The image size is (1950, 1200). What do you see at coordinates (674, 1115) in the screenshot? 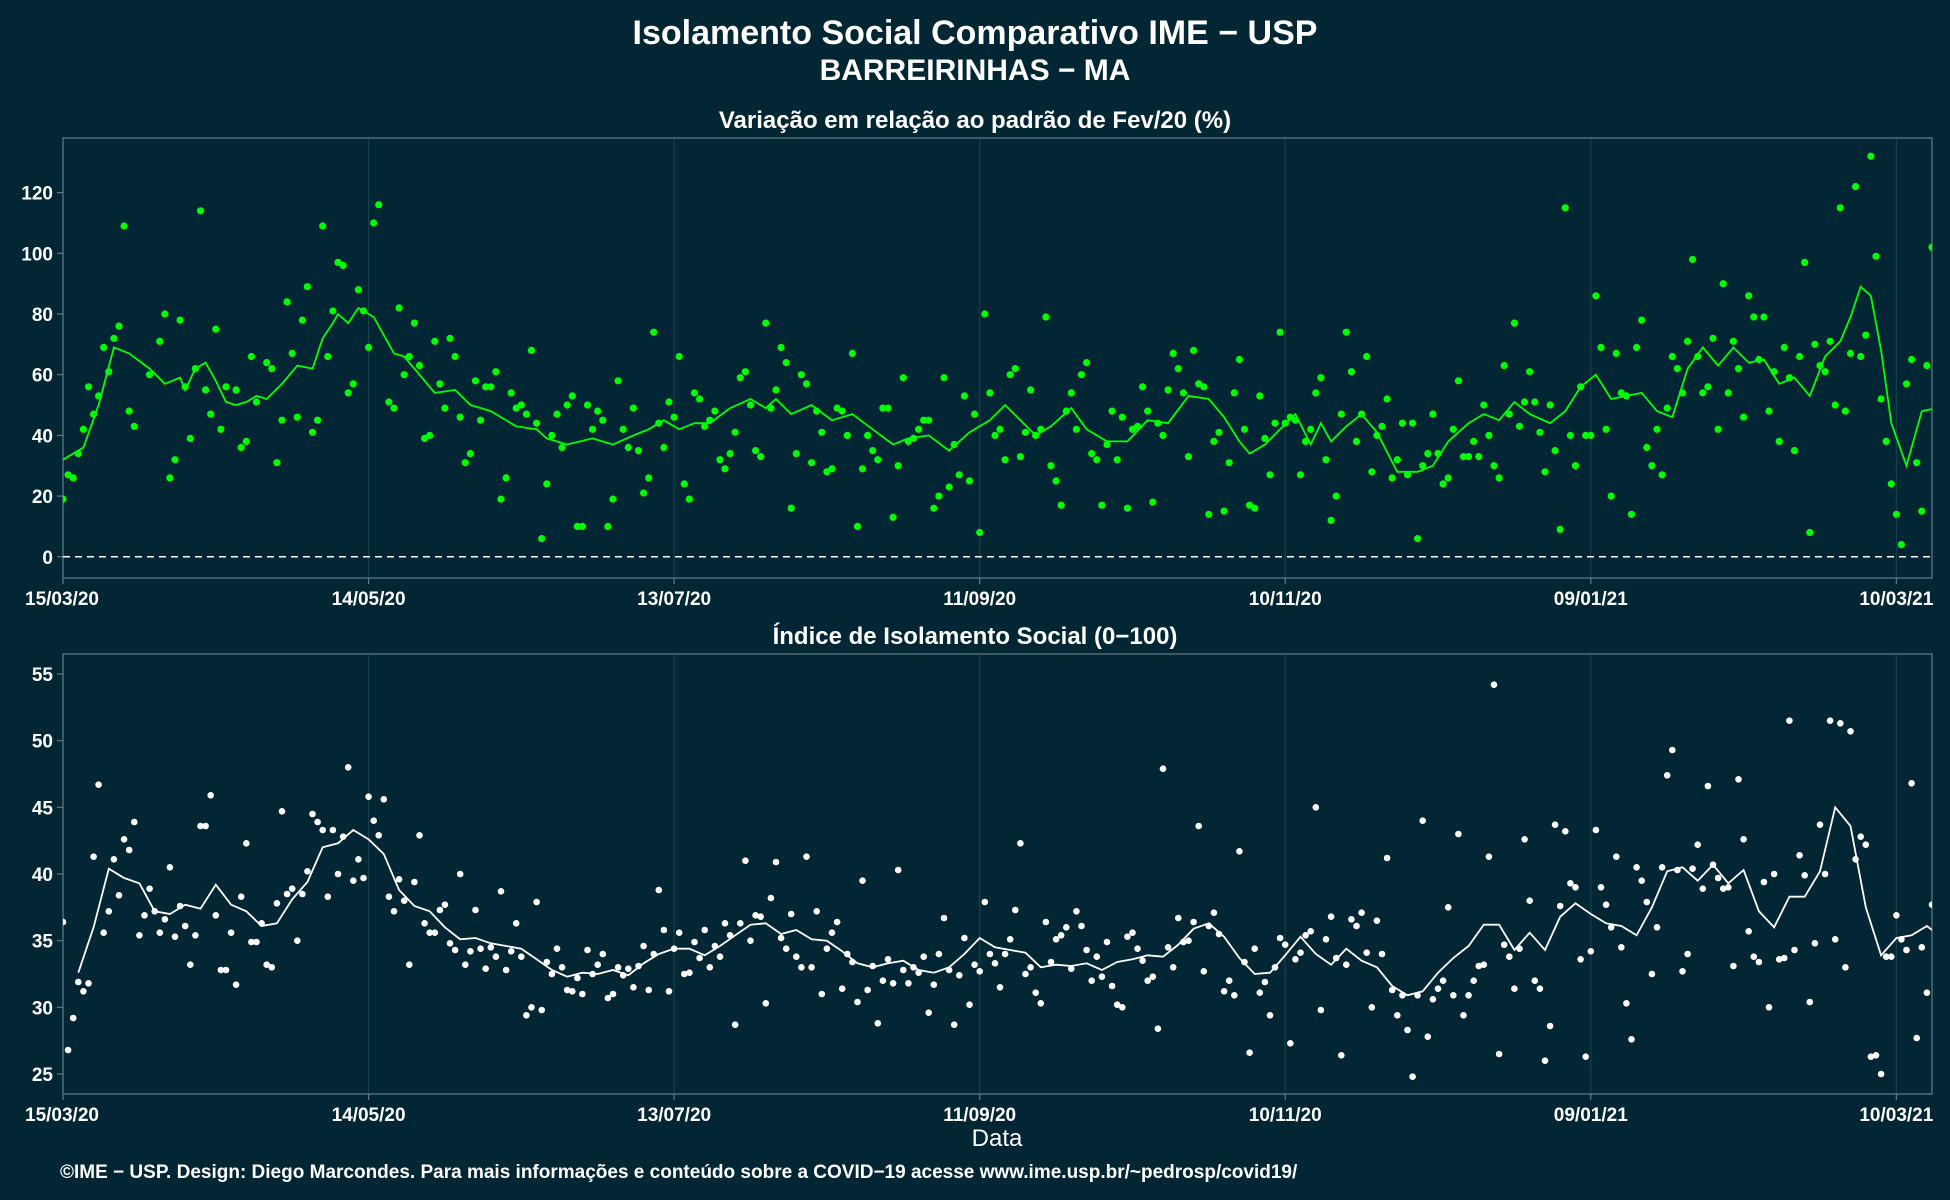
I see `x-tick-label: 13/07/20` at bounding box center [674, 1115].